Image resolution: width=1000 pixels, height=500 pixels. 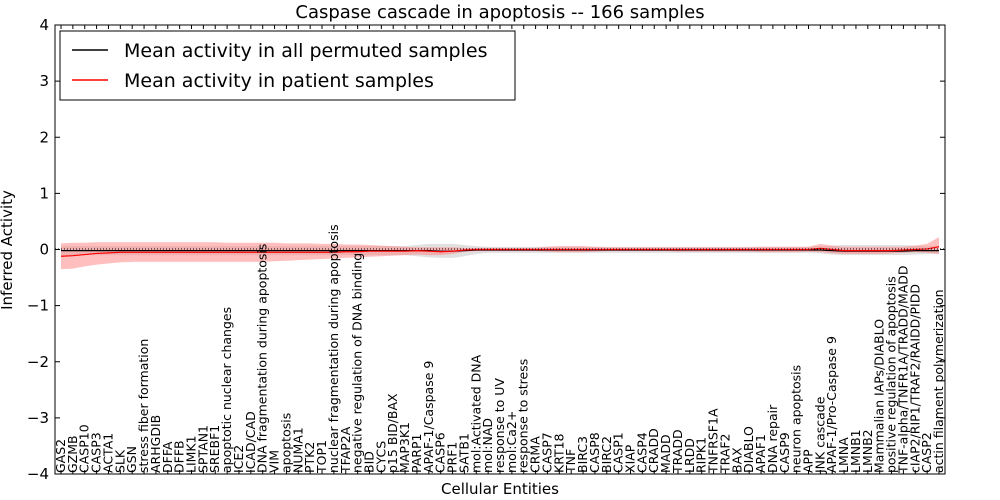 What do you see at coordinates (831, 404) in the screenshot?
I see `x-tick-label: APAF-1/Pro-Caspase 9` at bounding box center [831, 404].